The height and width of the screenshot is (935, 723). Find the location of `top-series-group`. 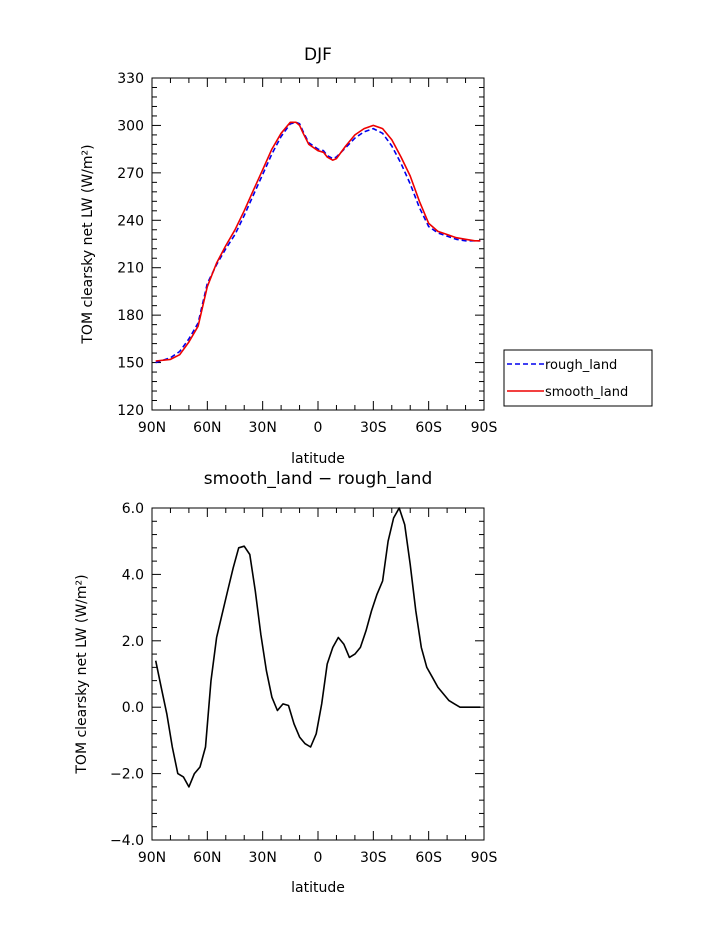

top-series-group is located at coordinates (318, 242).